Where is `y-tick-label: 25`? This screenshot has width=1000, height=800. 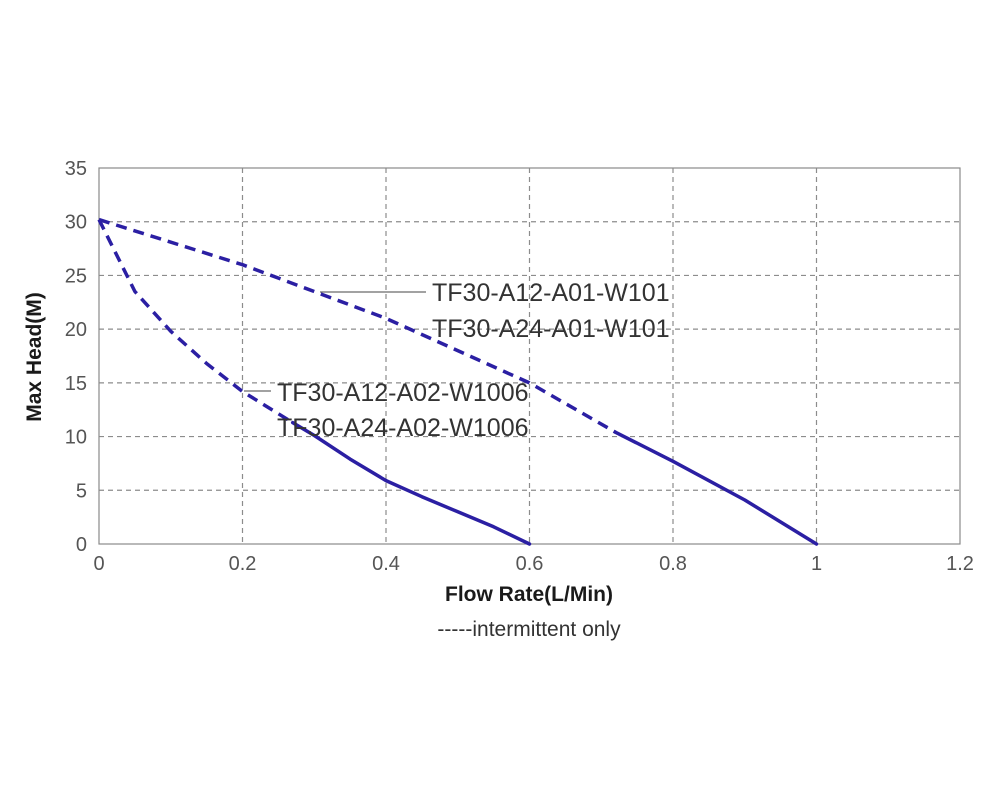 y-tick-label: 25 is located at coordinates (76, 276).